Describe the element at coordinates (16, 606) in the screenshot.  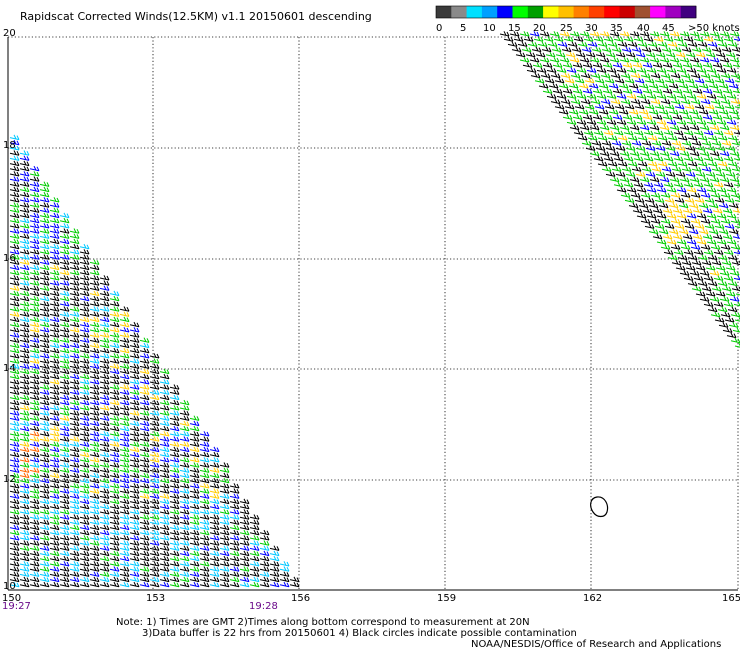
I see `time-label-start: 19:27` at that location.